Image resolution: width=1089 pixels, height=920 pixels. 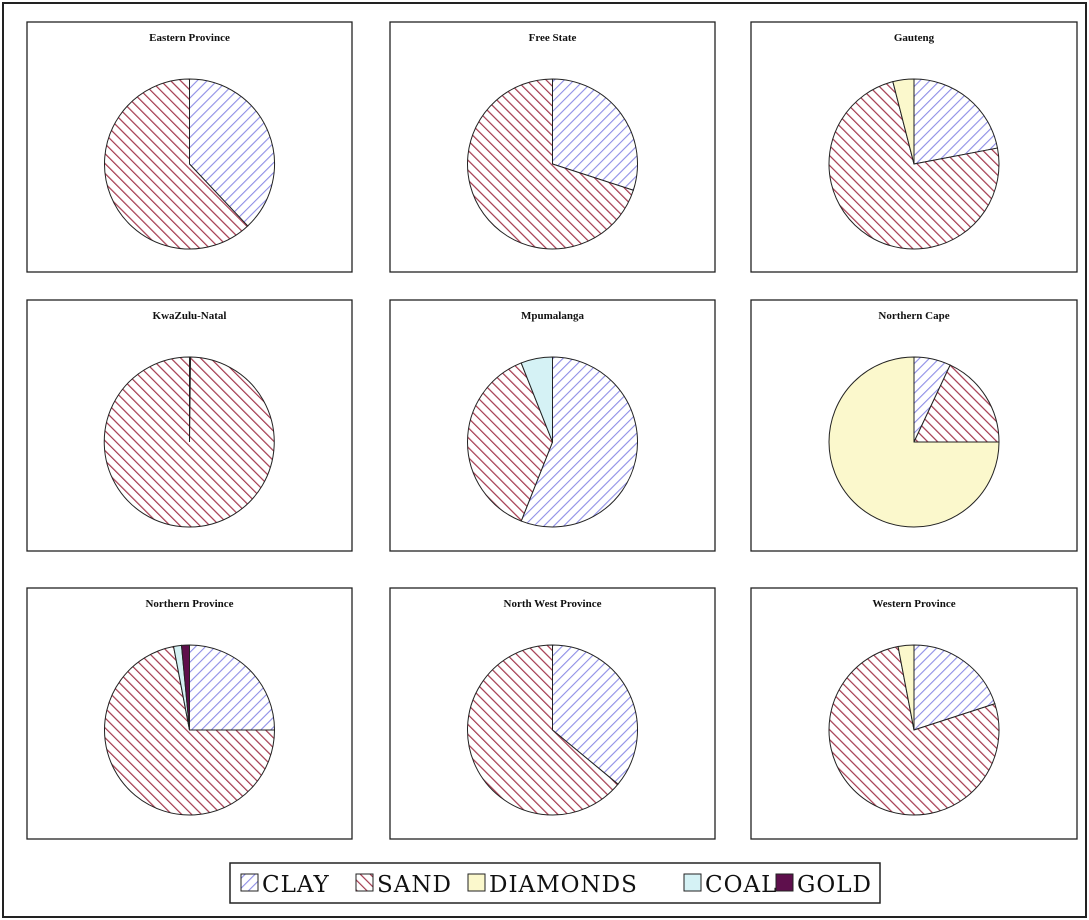 I want to click on chart-panel-gauteng: Gauteng, so click(x=914, y=147).